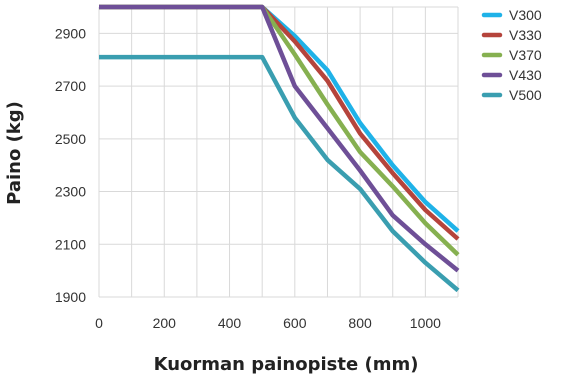 This screenshot has width=568, height=382. What do you see at coordinates (425, 323) in the screenshot?
I see `x-tick-label-5: 1000` at bounding box center [425, 323].